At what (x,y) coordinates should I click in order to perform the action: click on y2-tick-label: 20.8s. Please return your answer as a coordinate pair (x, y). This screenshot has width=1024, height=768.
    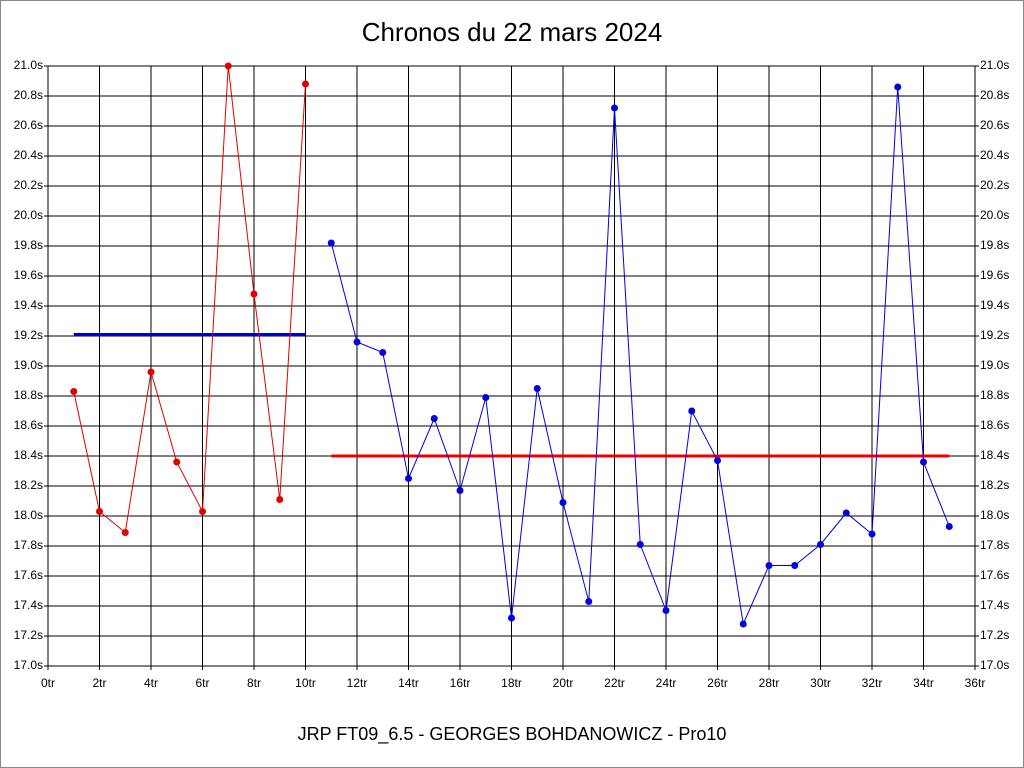
    Looking at the image, I should click on (994, 95).